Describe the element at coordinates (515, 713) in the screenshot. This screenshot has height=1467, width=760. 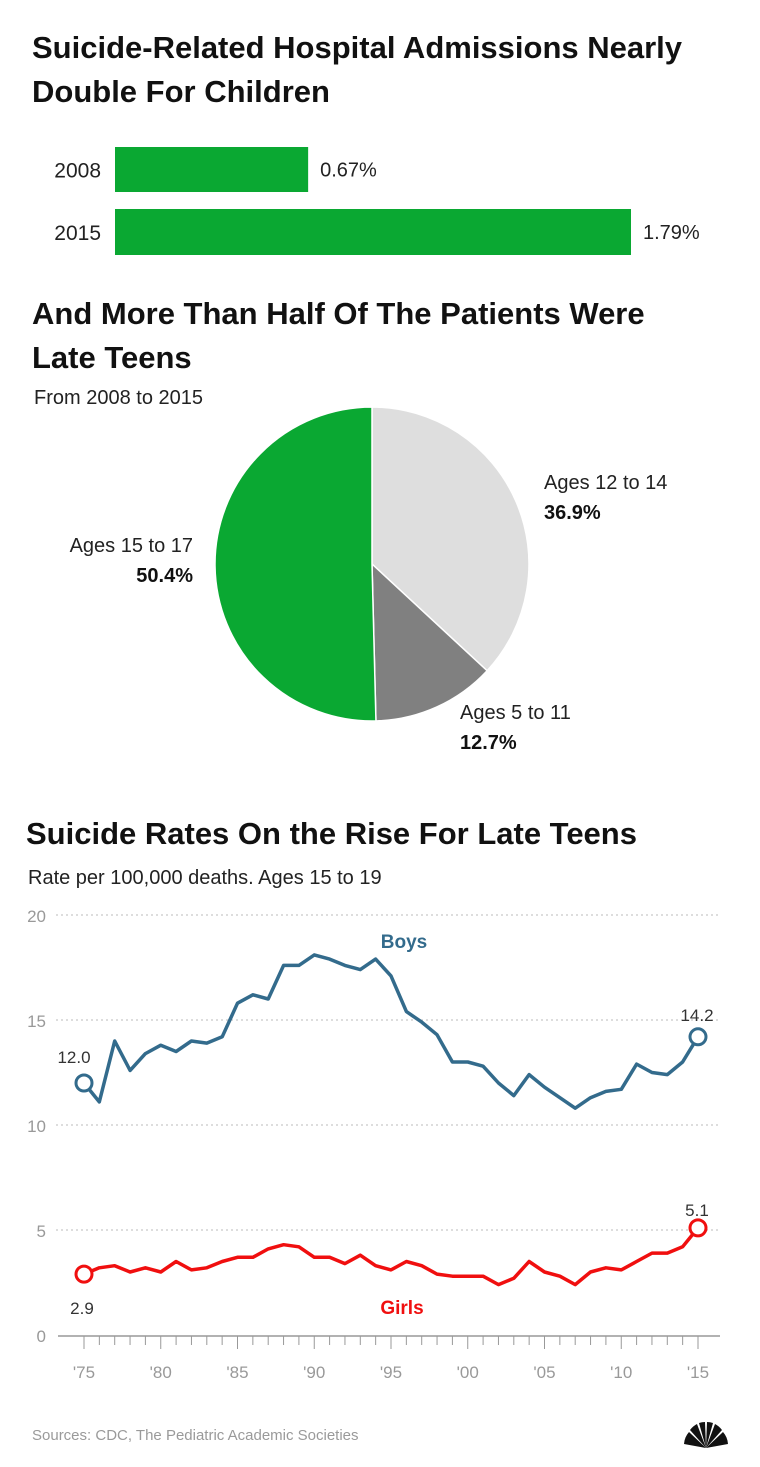
I see `pie-slice-label: Ages 5 to 11` at that location.